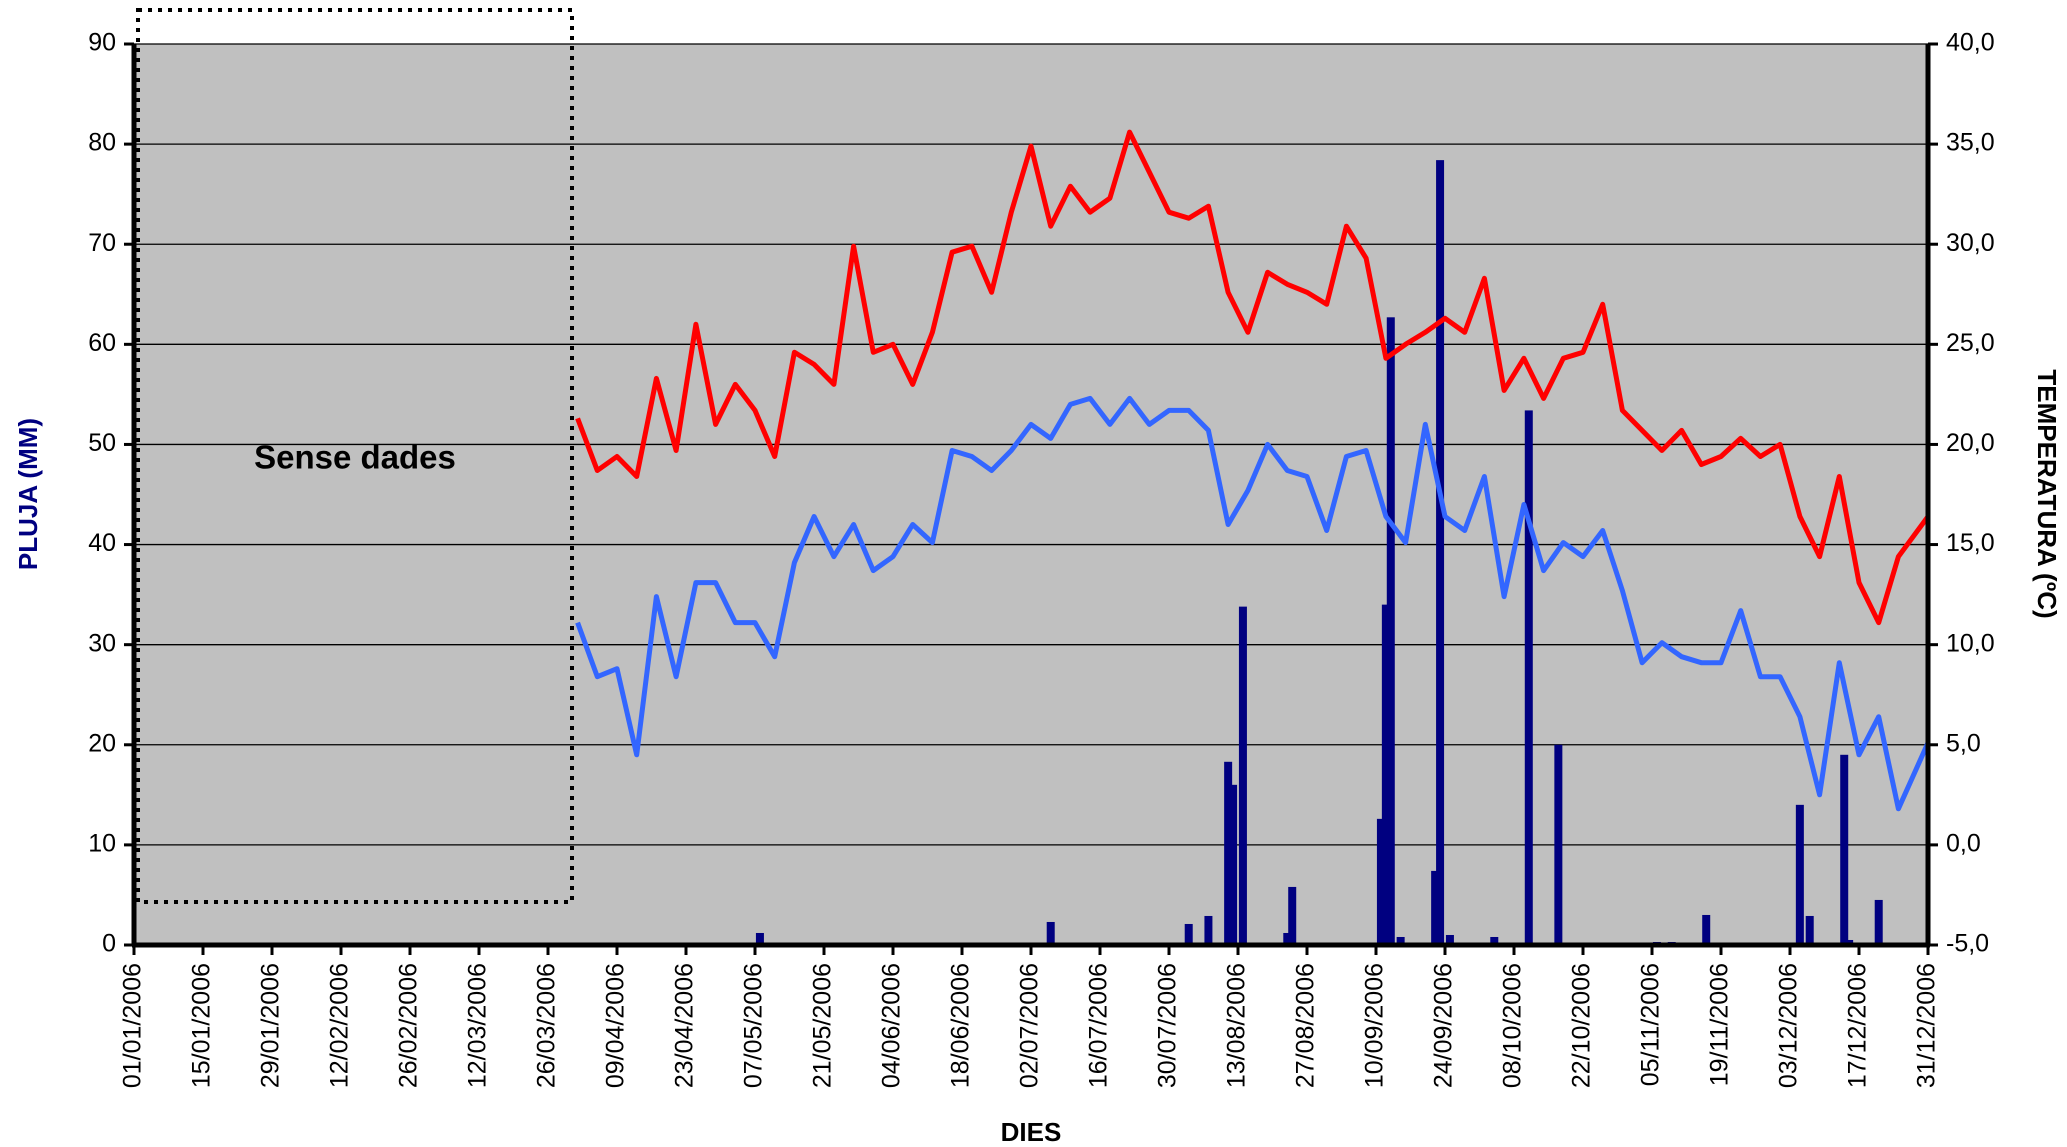 This screenshot has width=2067, height=1147. I want to click on x-tick-label: 29/01/2006, so click(271, 1025).